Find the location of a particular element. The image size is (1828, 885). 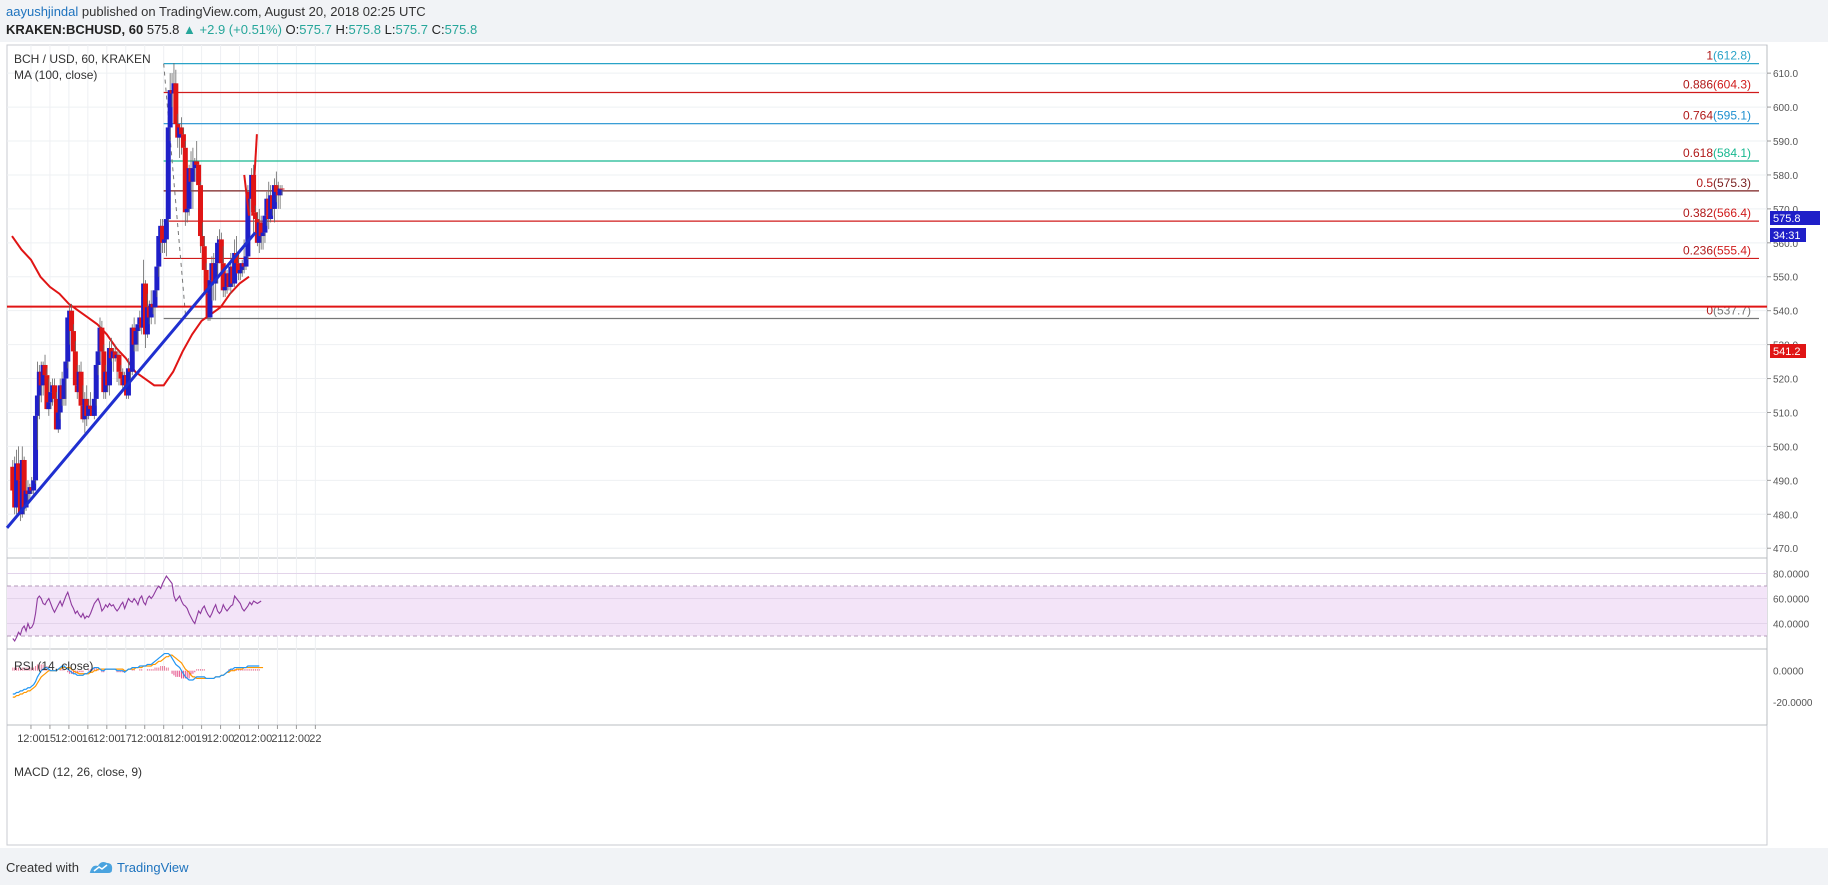

price-tick-label: 520.0 is located at coordinates (1785, 380).